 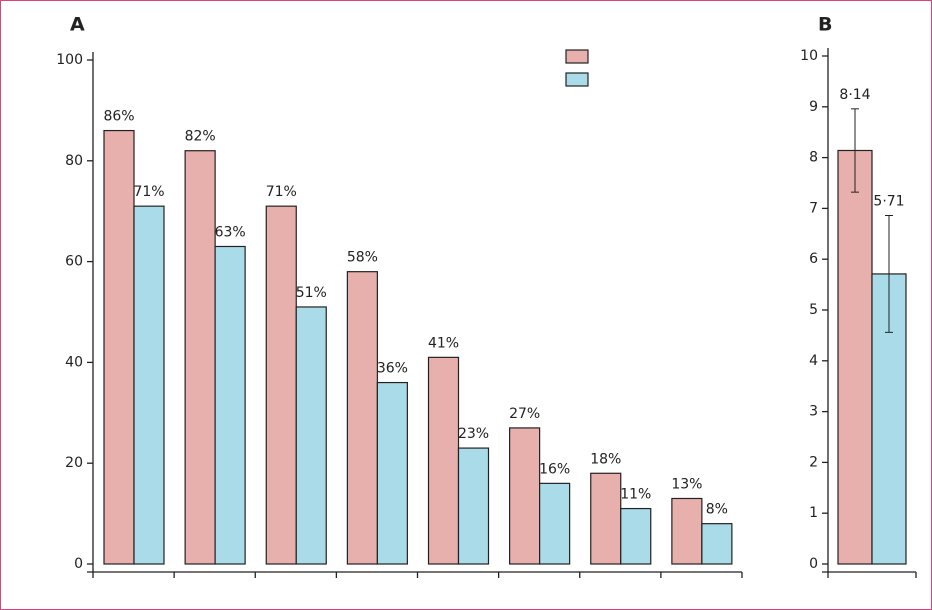 What do you see at coordinates (635, 495) in the screenshot?
I see `value-label: 11%` at bounding box center [635, 495].